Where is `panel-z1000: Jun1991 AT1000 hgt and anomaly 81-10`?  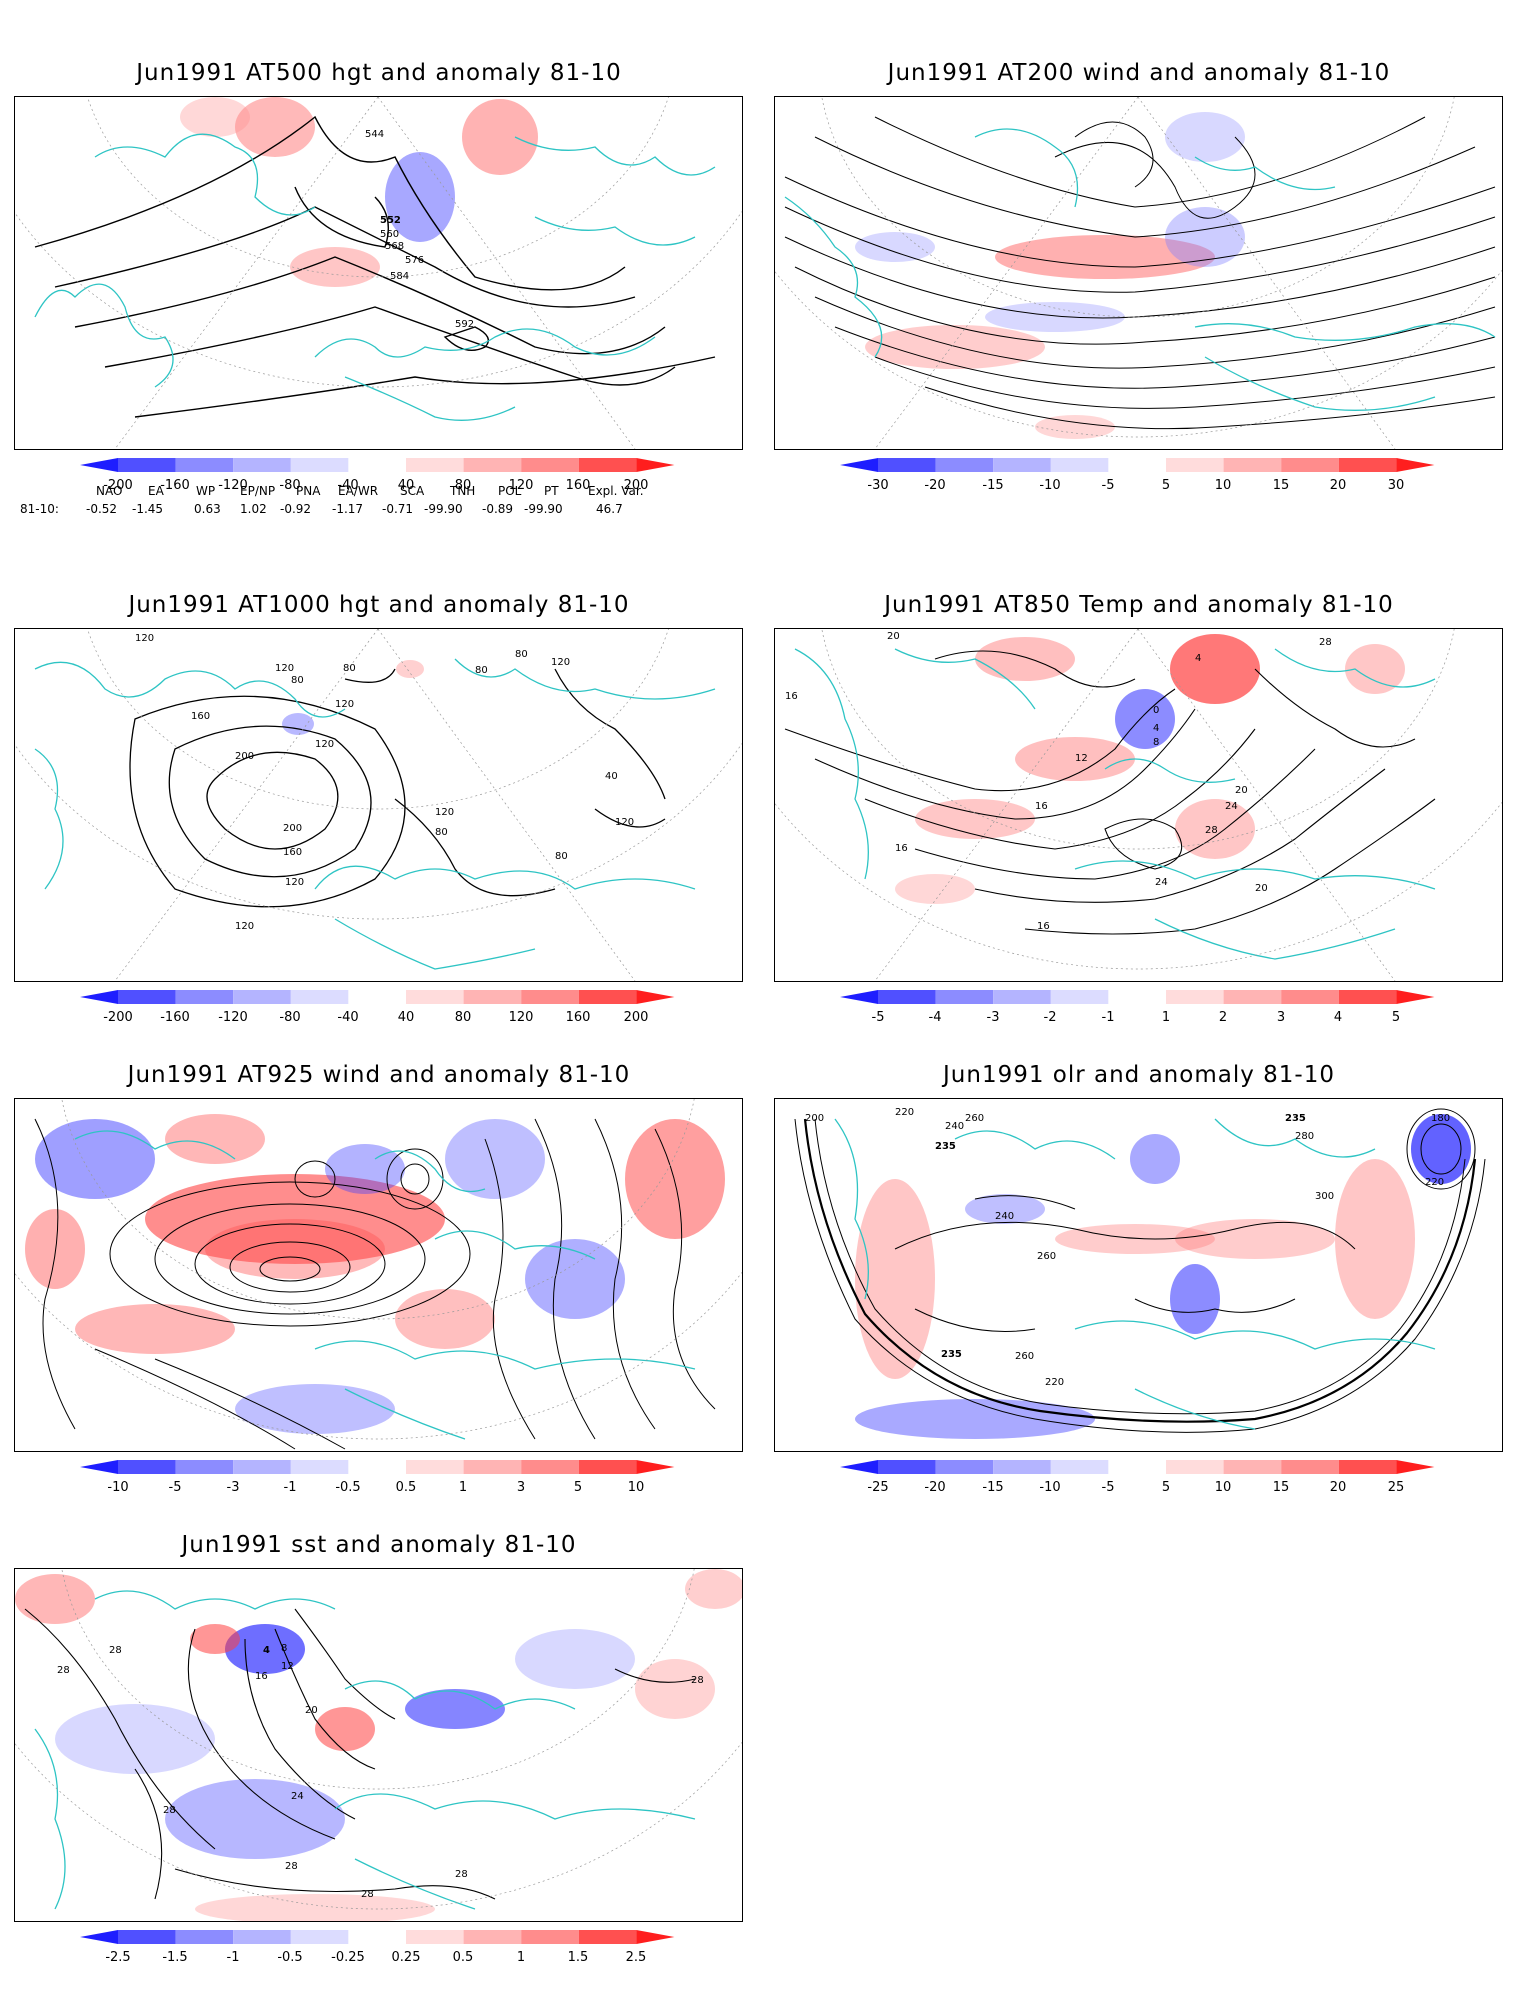 panel-z1000: Jun1991 AT1000 hgt and anomaly 81-10 is located at coordinates (379, 812).